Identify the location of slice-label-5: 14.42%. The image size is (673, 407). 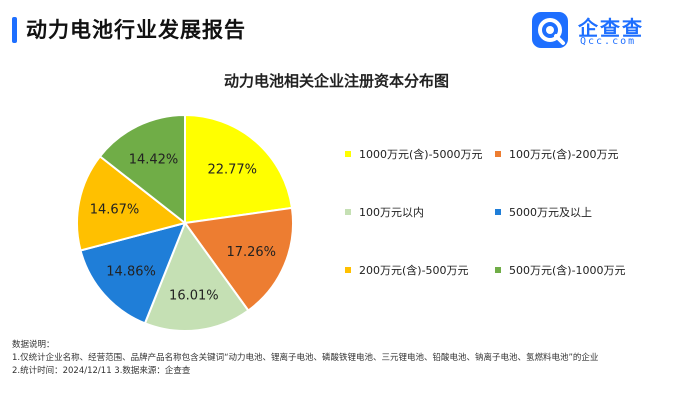
(154, 159).